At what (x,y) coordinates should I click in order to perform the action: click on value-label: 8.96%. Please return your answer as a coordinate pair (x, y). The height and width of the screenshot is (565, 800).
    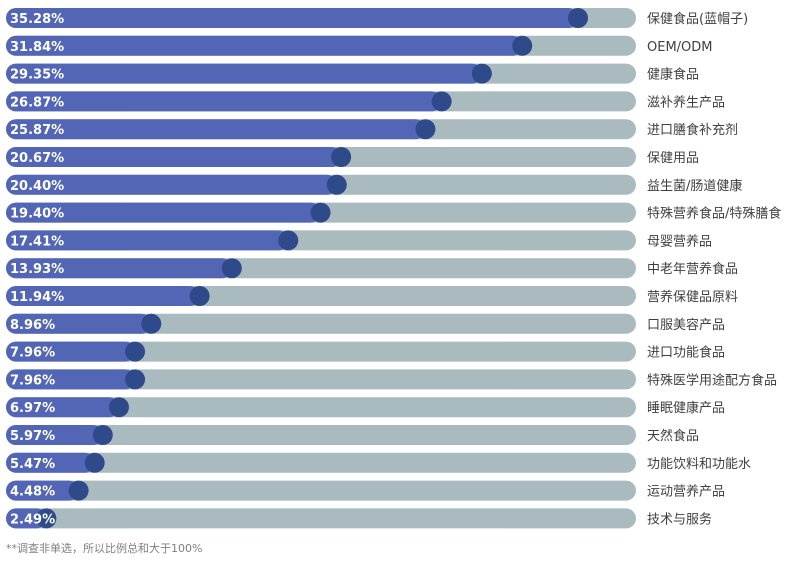
    Looking at the image, I should click on (32, 325).